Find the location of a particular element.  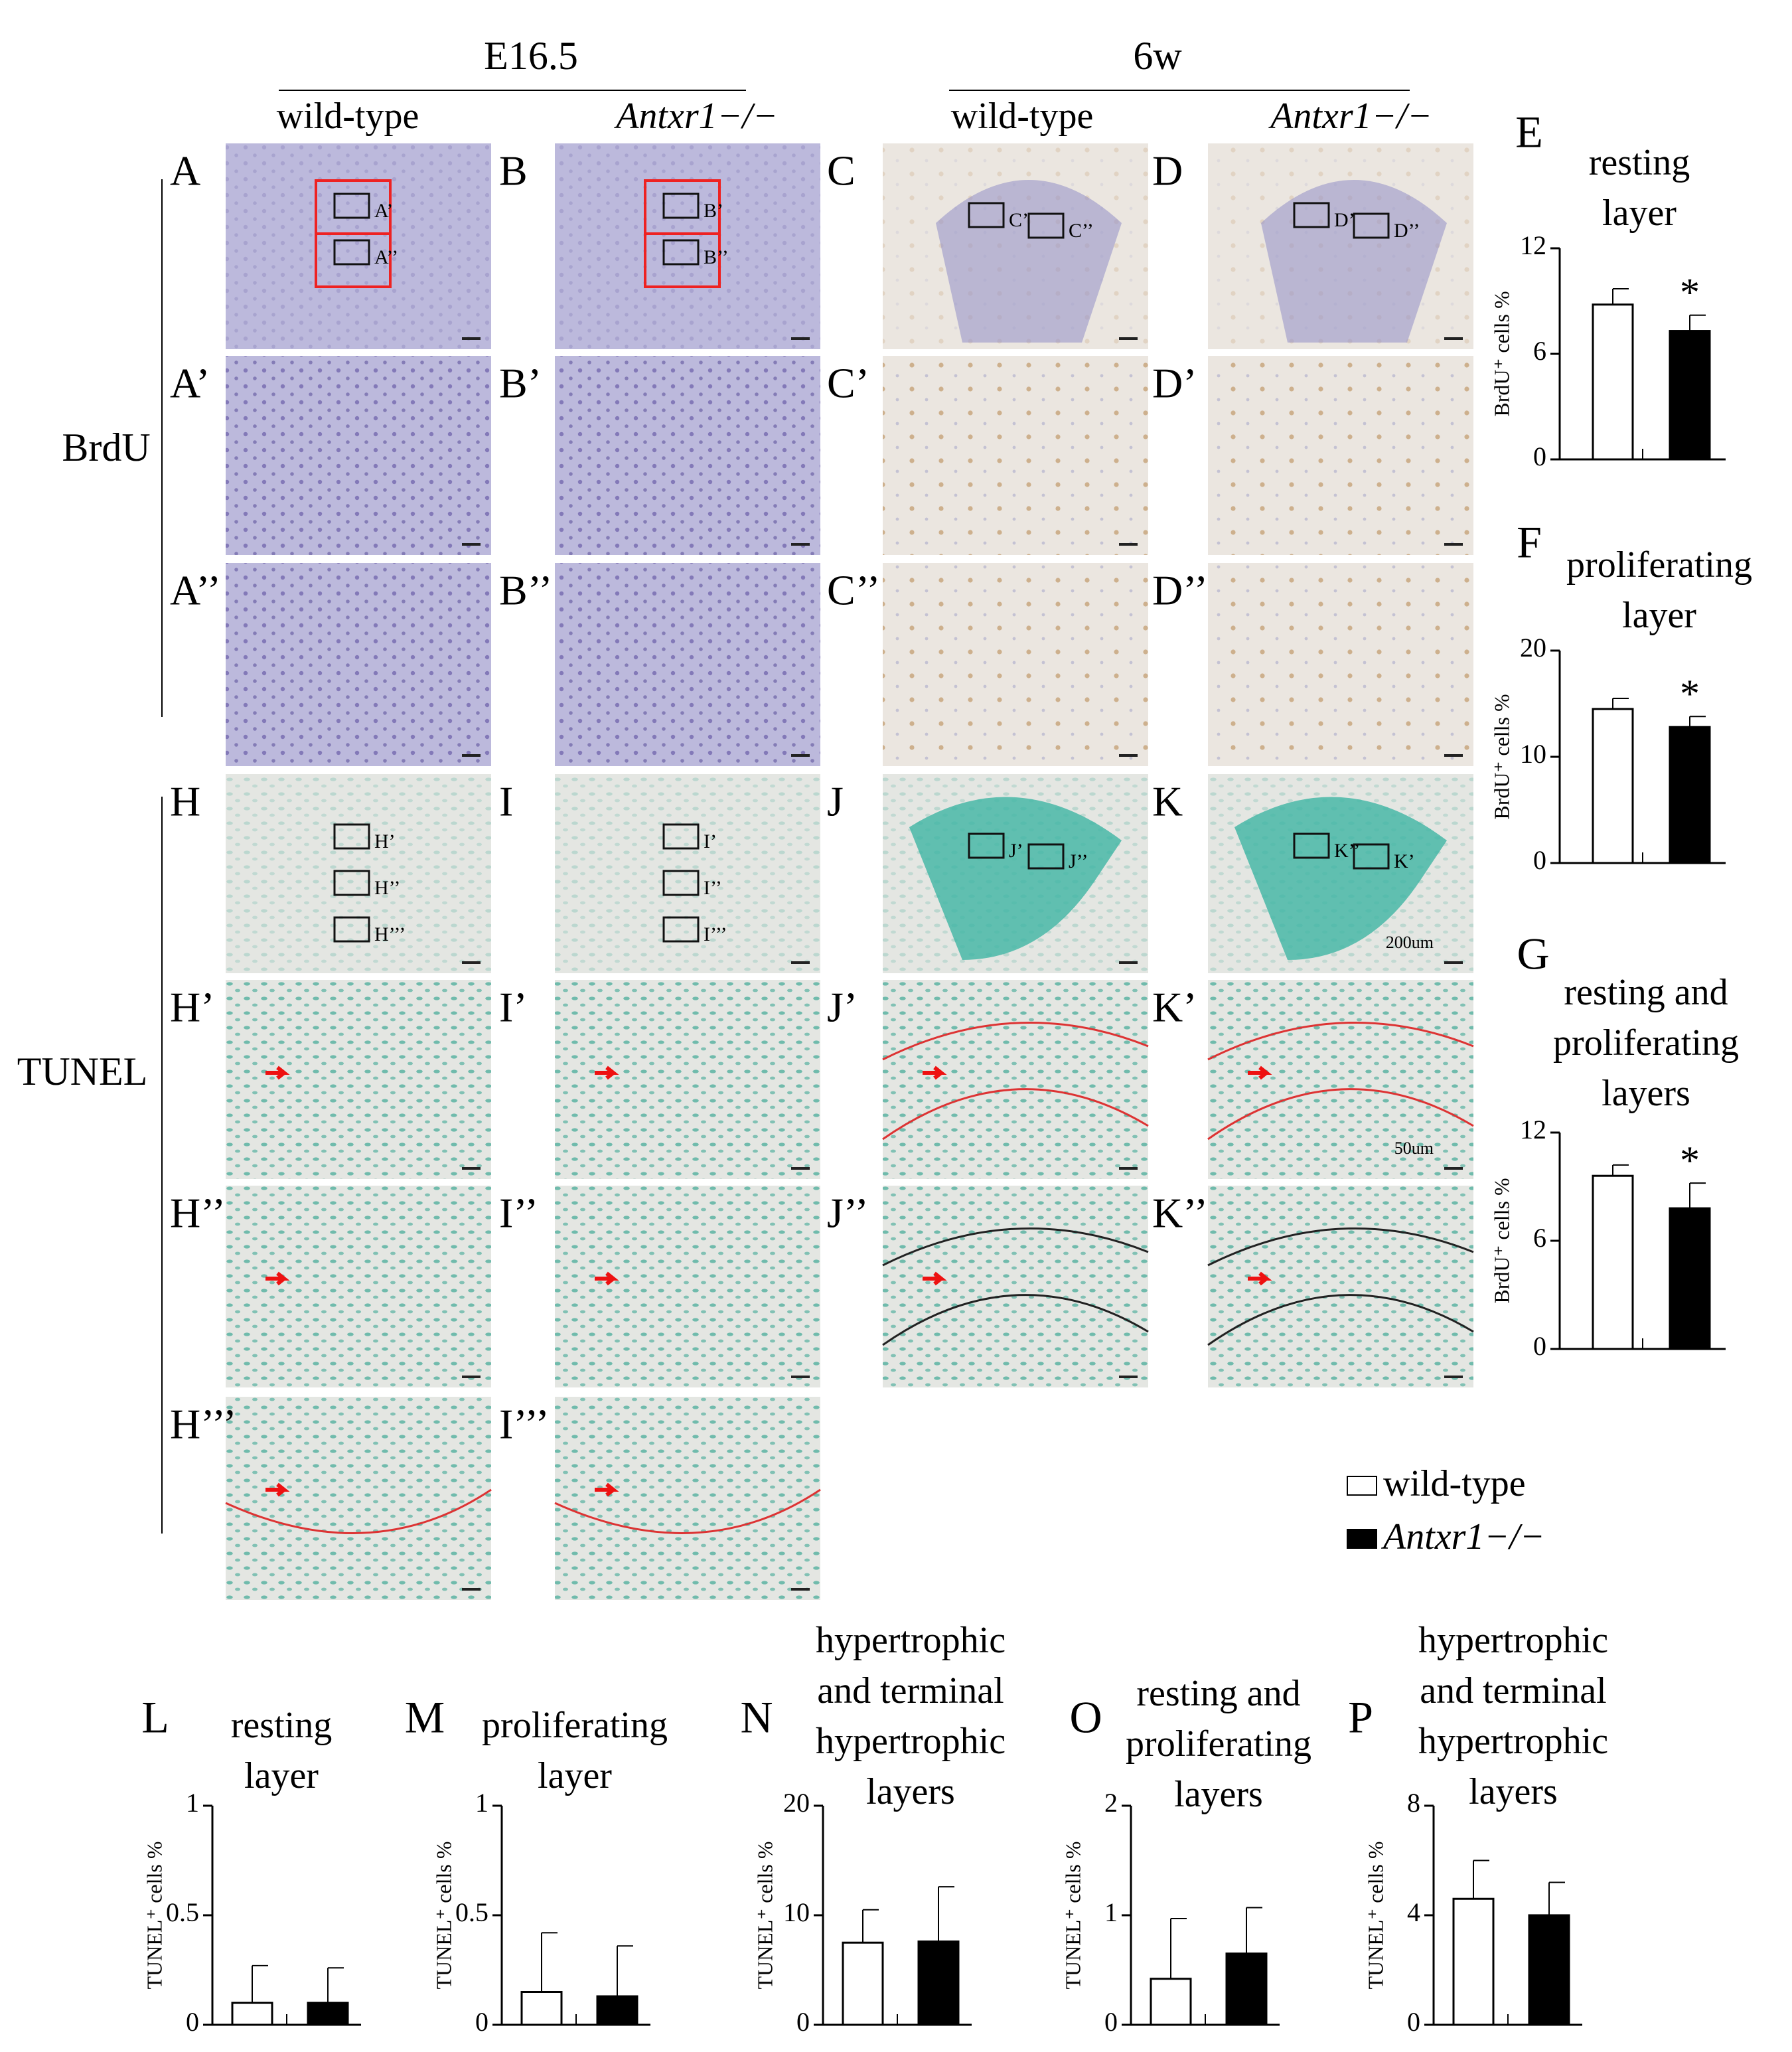

chart-title: hypertrophic is located at coordinates (1513, 1640).